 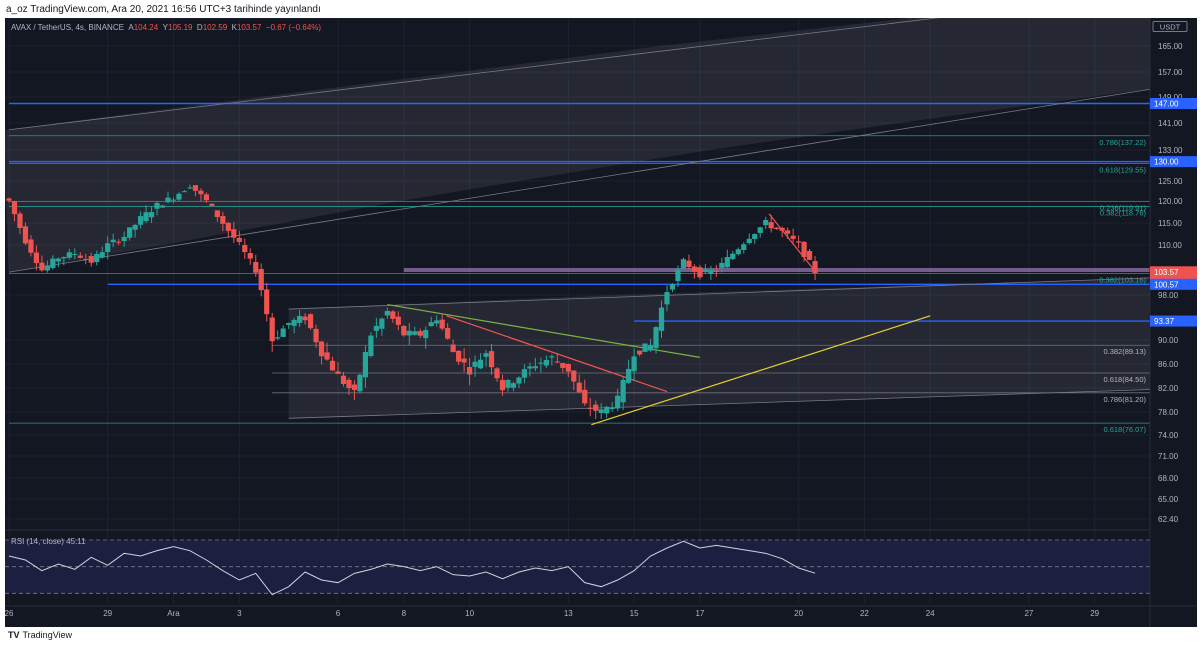 What do you see at coordinates (930, 613) in the screenshot?
I see `time-axis-label: 24` at bounding box center [930, 613].